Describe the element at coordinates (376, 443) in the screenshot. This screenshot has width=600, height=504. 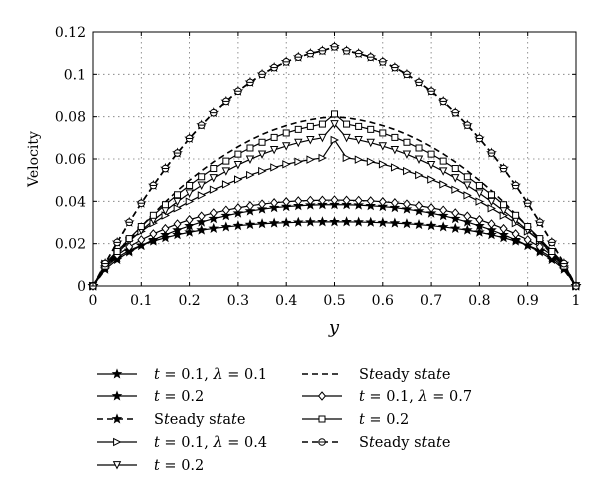
I see `legend-entry: Steady state` at that location.